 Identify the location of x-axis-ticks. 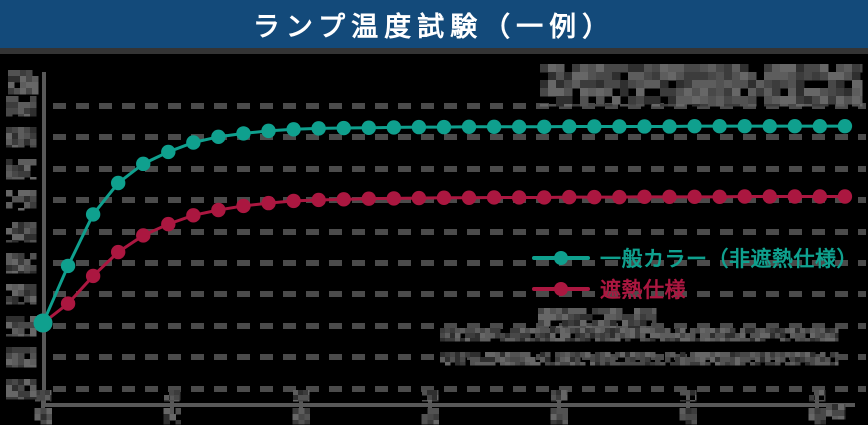
(430, 405).